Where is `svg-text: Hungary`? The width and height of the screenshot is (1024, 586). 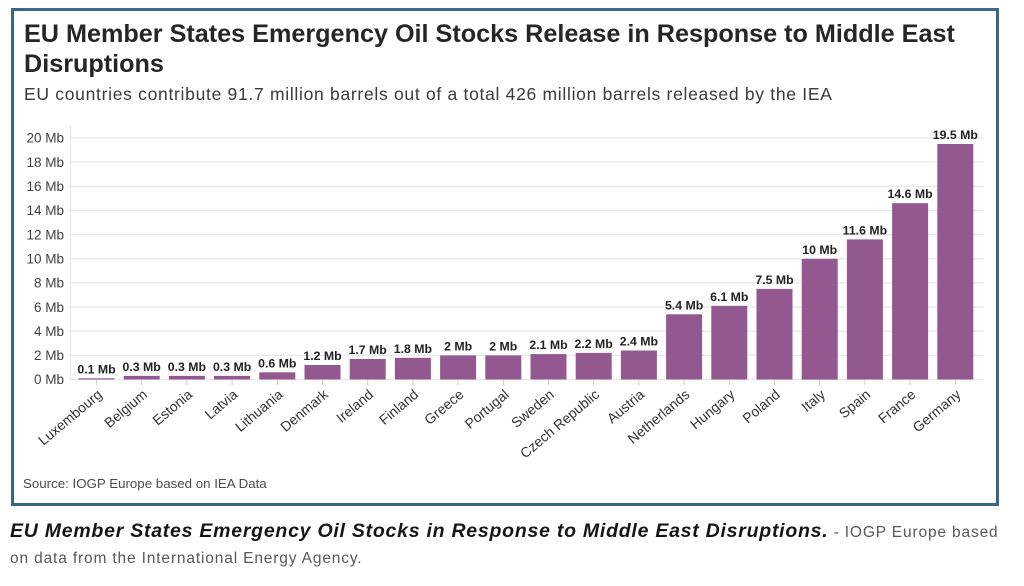
svg-text: Hungary is located at coordinates (712, 409).